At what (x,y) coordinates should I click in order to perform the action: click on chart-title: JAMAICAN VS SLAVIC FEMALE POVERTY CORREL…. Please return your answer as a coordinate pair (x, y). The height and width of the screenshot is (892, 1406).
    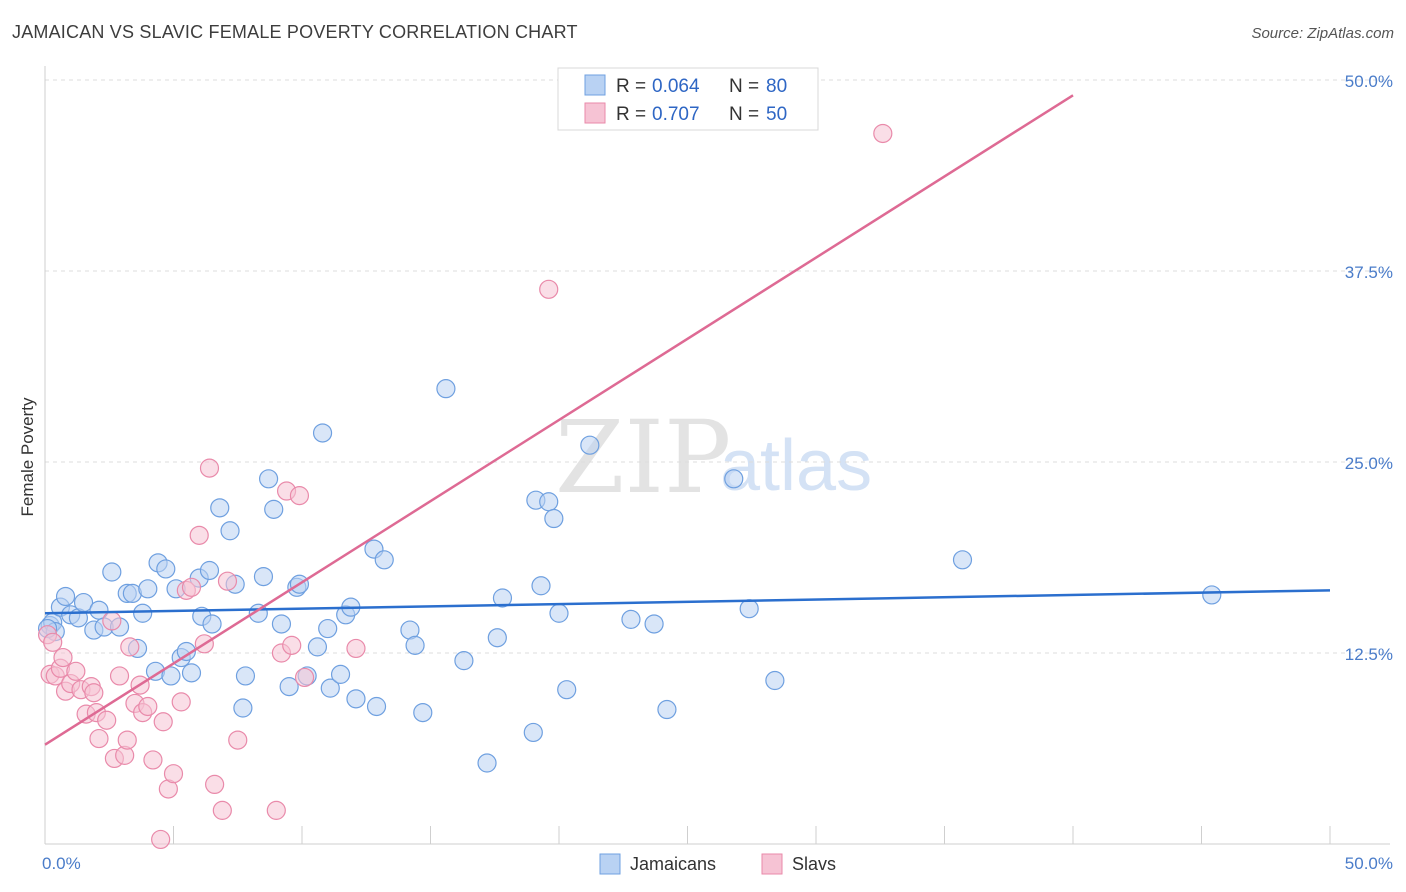
    Looking at the image, I should click on (295, 32).